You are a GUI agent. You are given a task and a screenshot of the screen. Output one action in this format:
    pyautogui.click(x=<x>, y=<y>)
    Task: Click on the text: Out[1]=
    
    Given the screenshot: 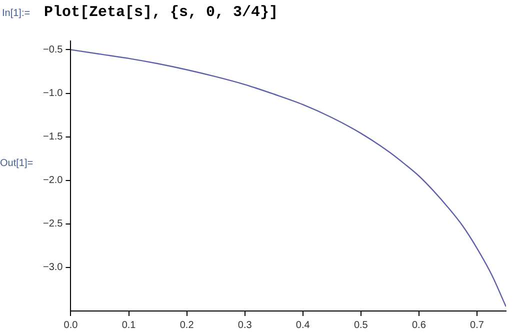 What is the action you would take?
    pyautogui.click(x=17, y=163)
    